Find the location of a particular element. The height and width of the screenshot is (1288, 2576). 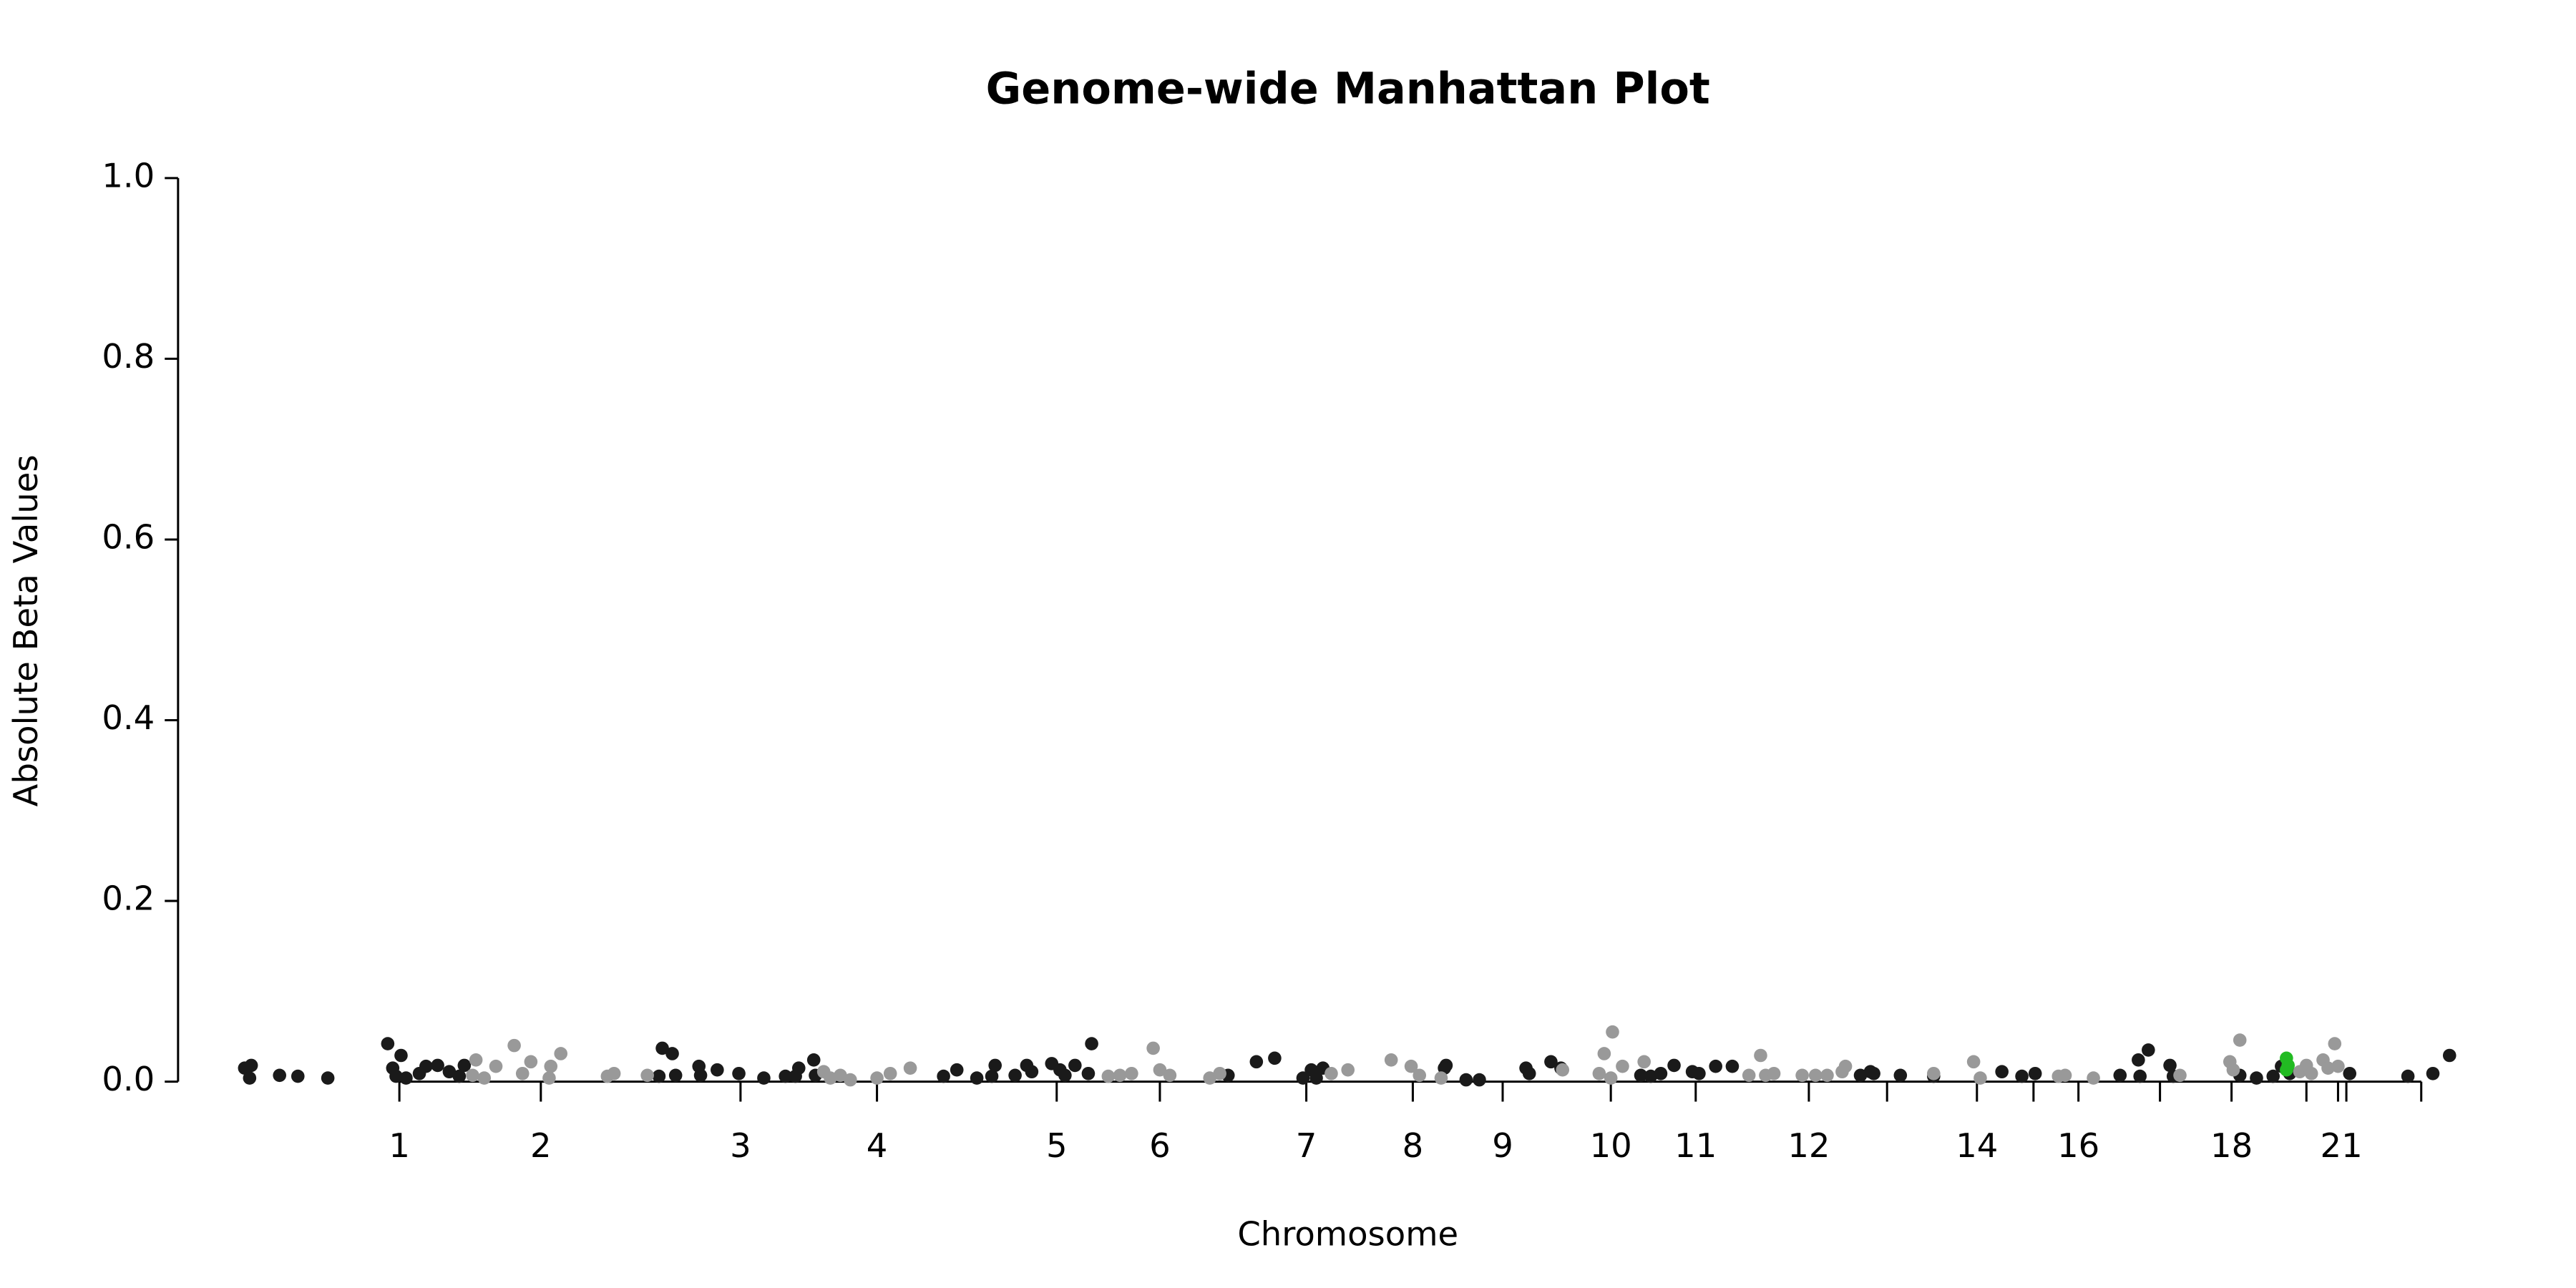

x-tick-label: 5 is located at coordinates (1057, 1145).